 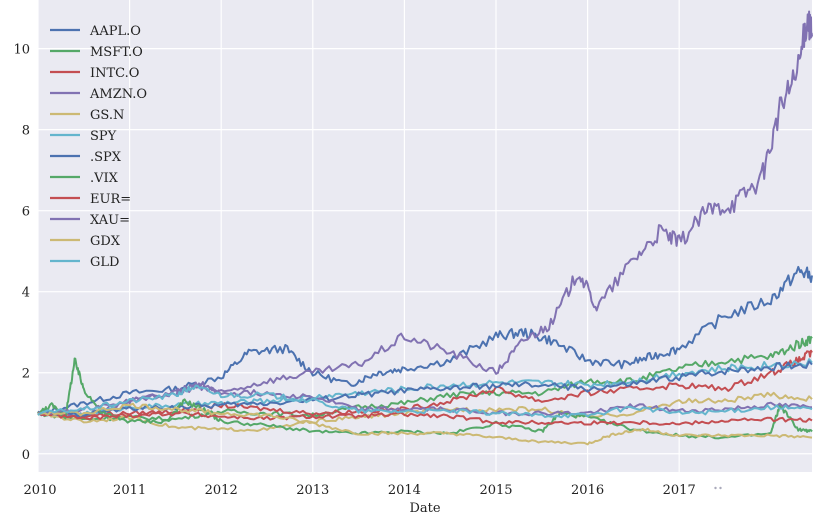 I want to click on y-tick-label: 0, so click(x=26, y=455).